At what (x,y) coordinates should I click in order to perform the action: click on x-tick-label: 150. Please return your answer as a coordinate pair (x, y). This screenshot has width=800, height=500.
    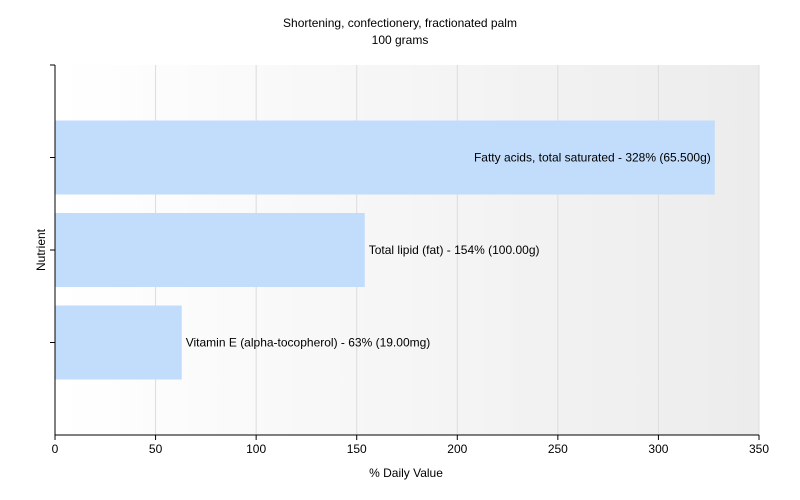
    Looking at the image, I should click on (357, 449).